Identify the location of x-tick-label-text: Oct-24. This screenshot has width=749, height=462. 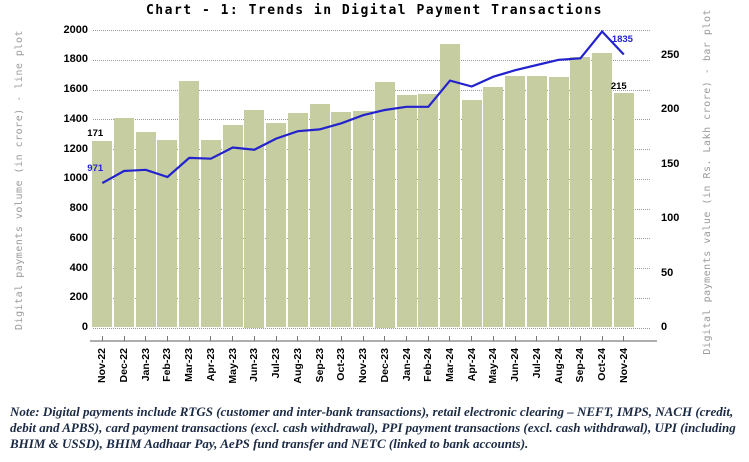
(602, 364).